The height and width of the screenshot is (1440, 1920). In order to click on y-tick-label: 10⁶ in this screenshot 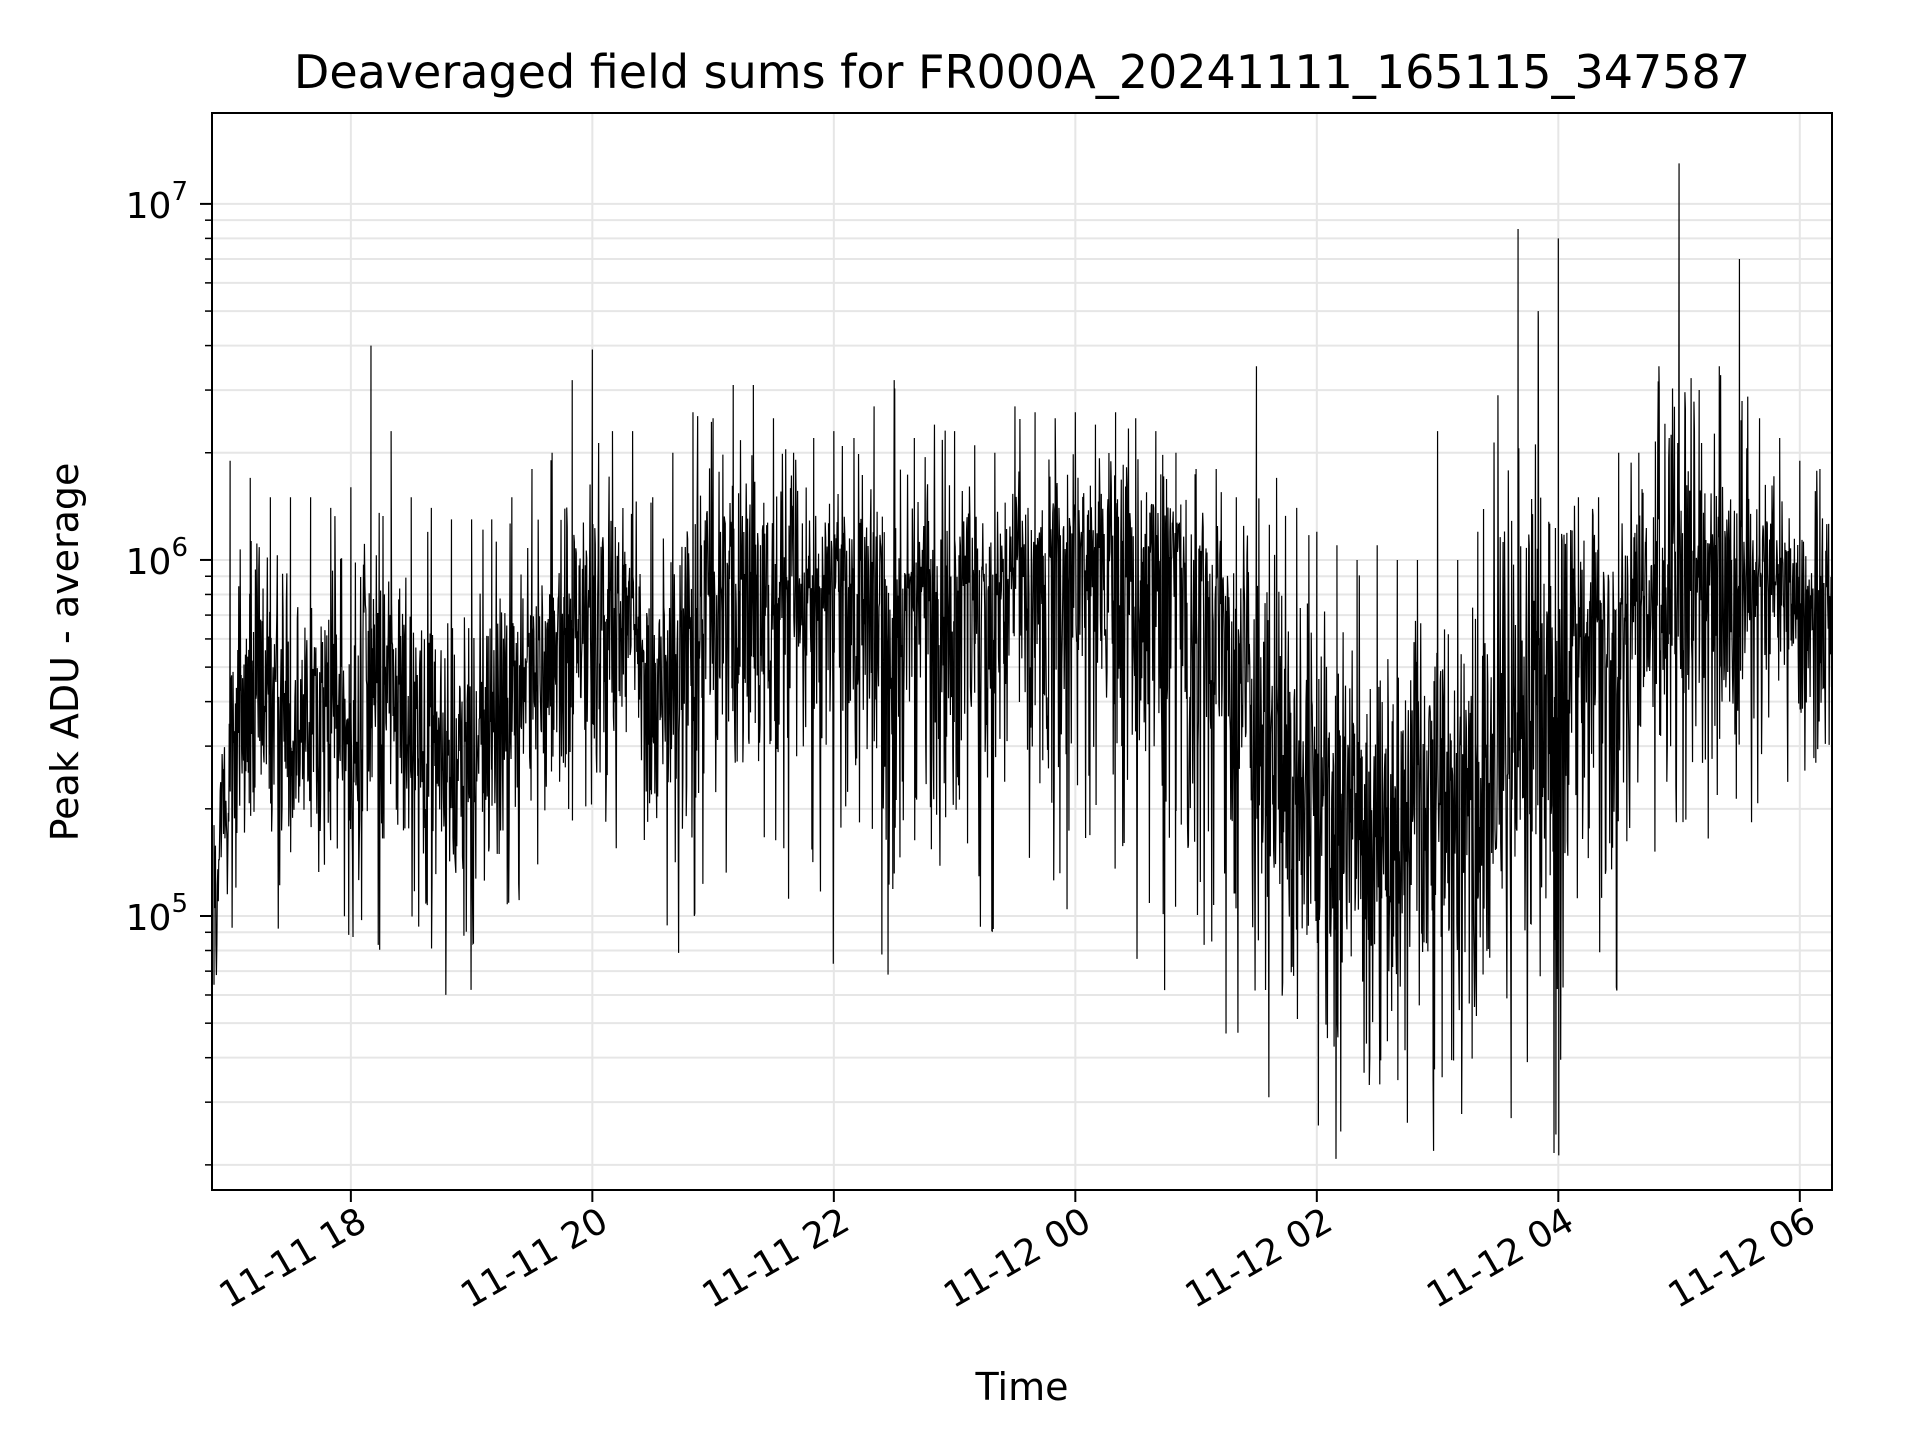, I will do `click(157, 558)`.